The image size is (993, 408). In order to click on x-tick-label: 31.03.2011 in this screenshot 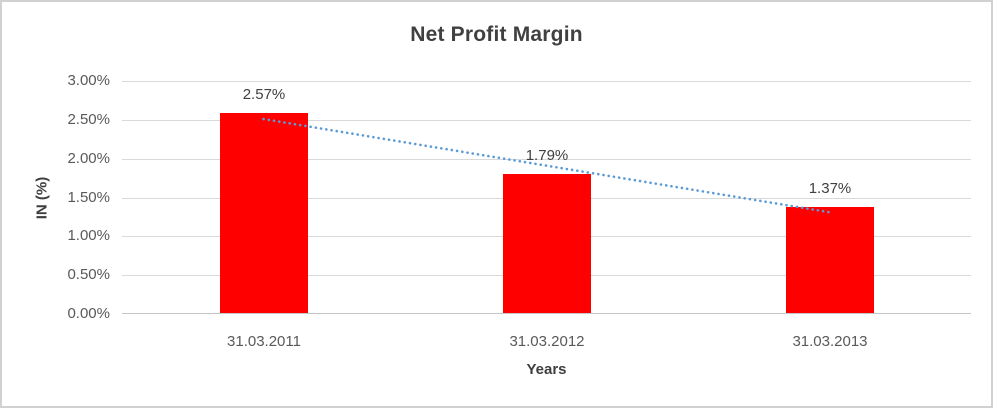, I will do `click(264, 341)`.